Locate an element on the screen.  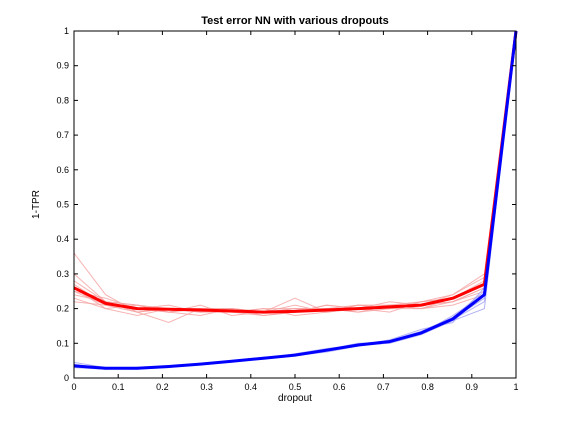
y-tick-label-9: 0.9 is located at coordinates (62, 66).